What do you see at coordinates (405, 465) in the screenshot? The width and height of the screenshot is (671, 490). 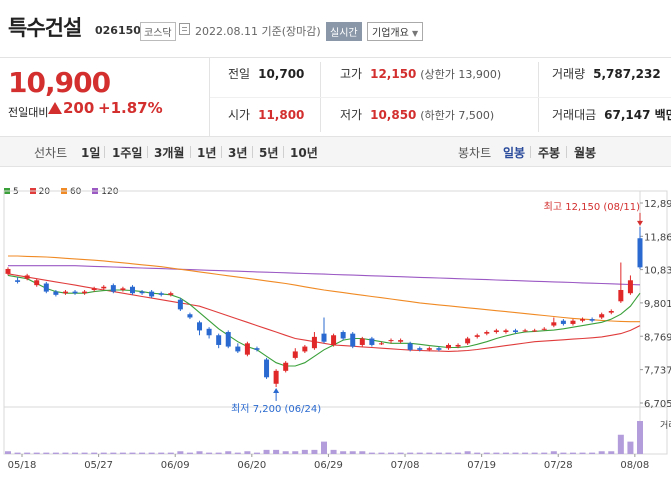 I see `x-tick-label: 07/08` at bounding box center [405, 465].